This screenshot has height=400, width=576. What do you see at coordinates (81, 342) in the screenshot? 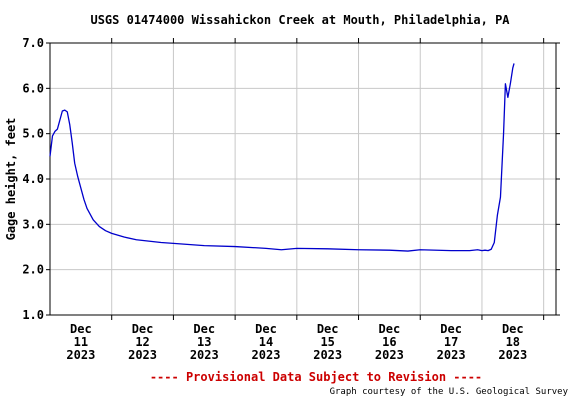
I see `x-tick-label: 11` at bounding box center [81, 342].